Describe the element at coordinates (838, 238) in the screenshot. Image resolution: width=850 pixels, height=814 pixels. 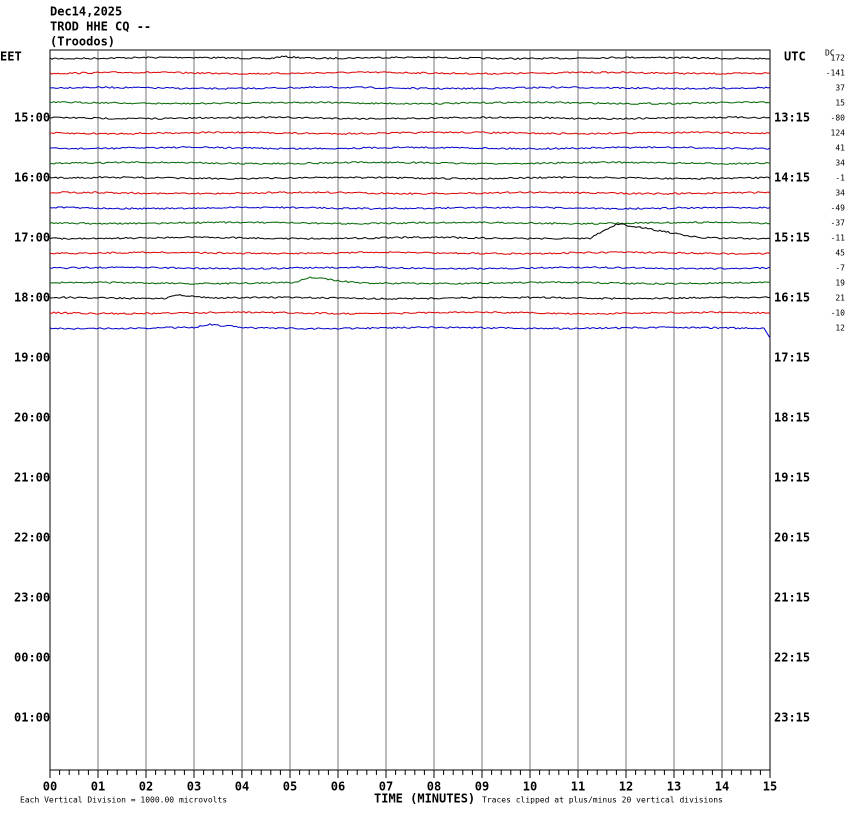
I see `dc-offset: -11` at that location.